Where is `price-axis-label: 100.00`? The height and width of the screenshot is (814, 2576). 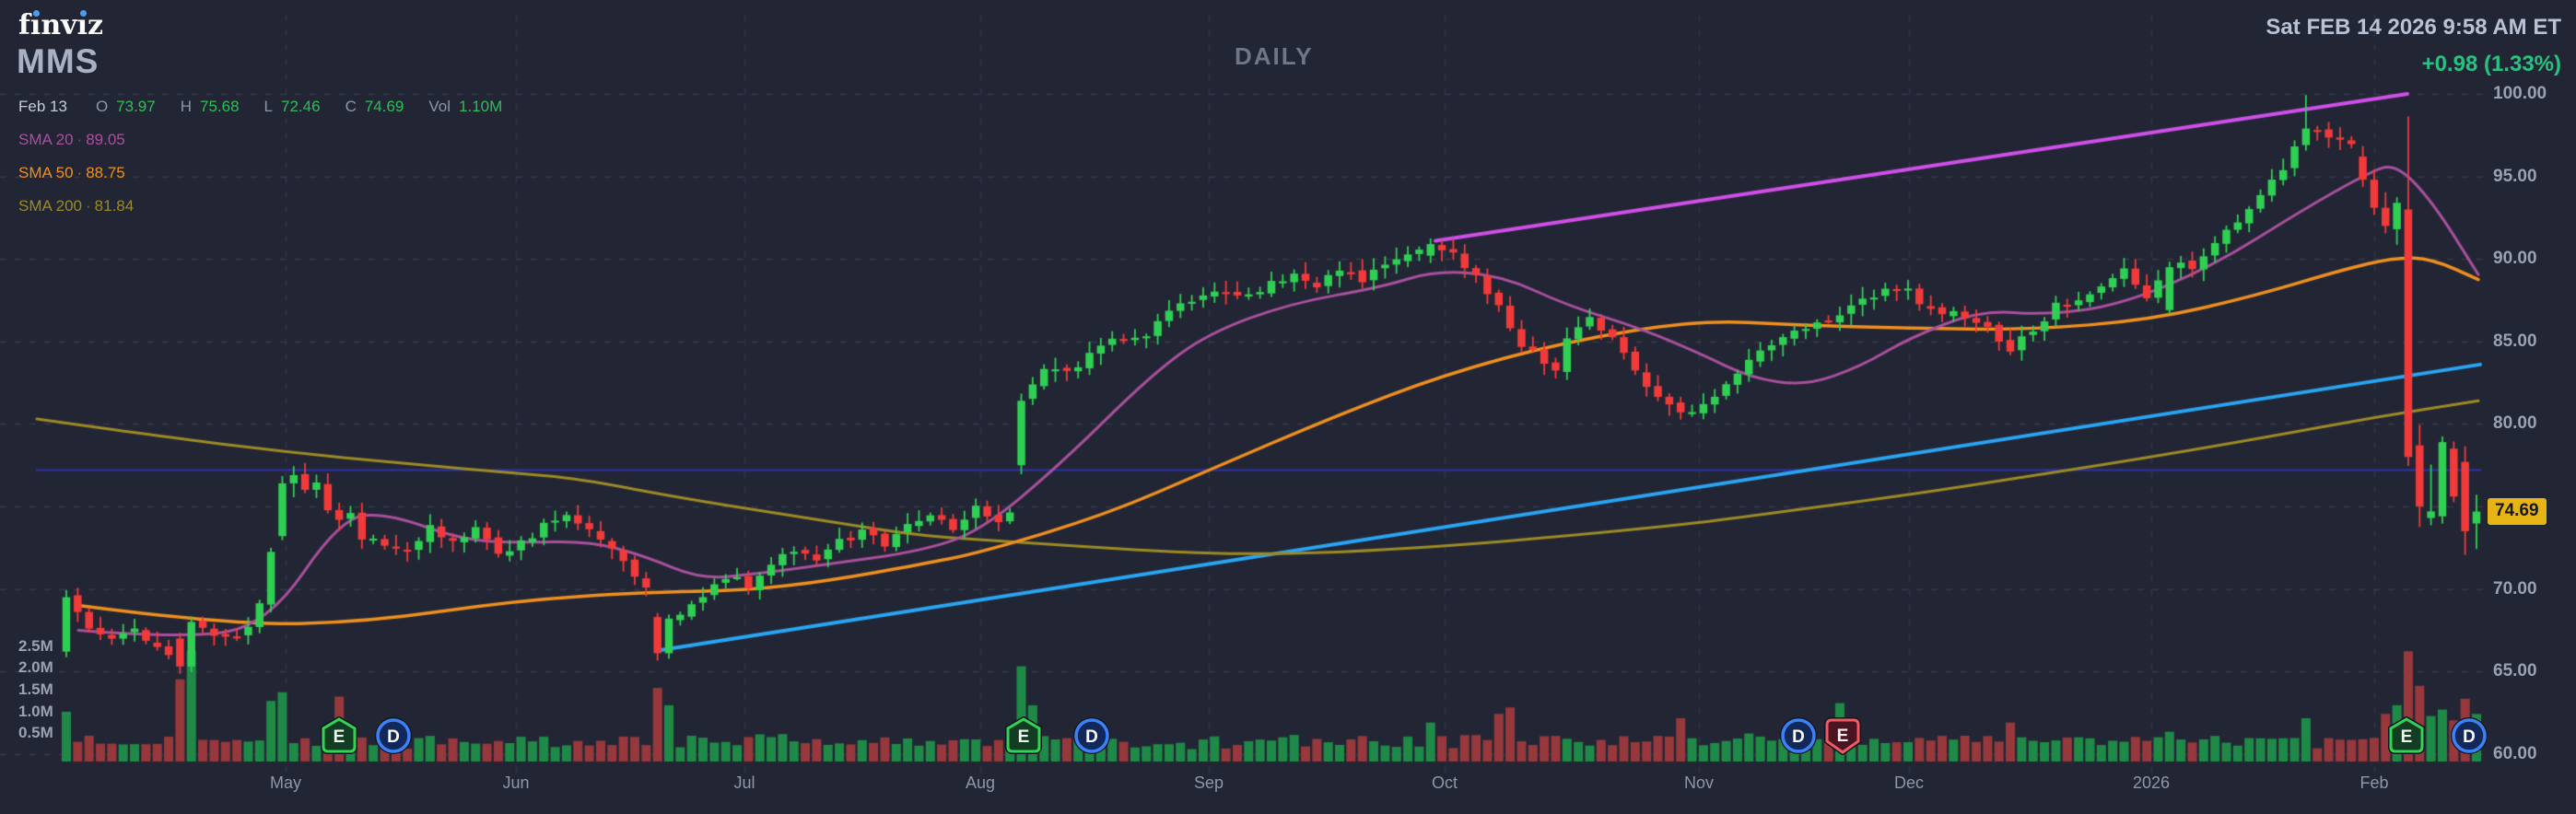 price-axis-label: 100.00 is located at coordinates (2520, 93).